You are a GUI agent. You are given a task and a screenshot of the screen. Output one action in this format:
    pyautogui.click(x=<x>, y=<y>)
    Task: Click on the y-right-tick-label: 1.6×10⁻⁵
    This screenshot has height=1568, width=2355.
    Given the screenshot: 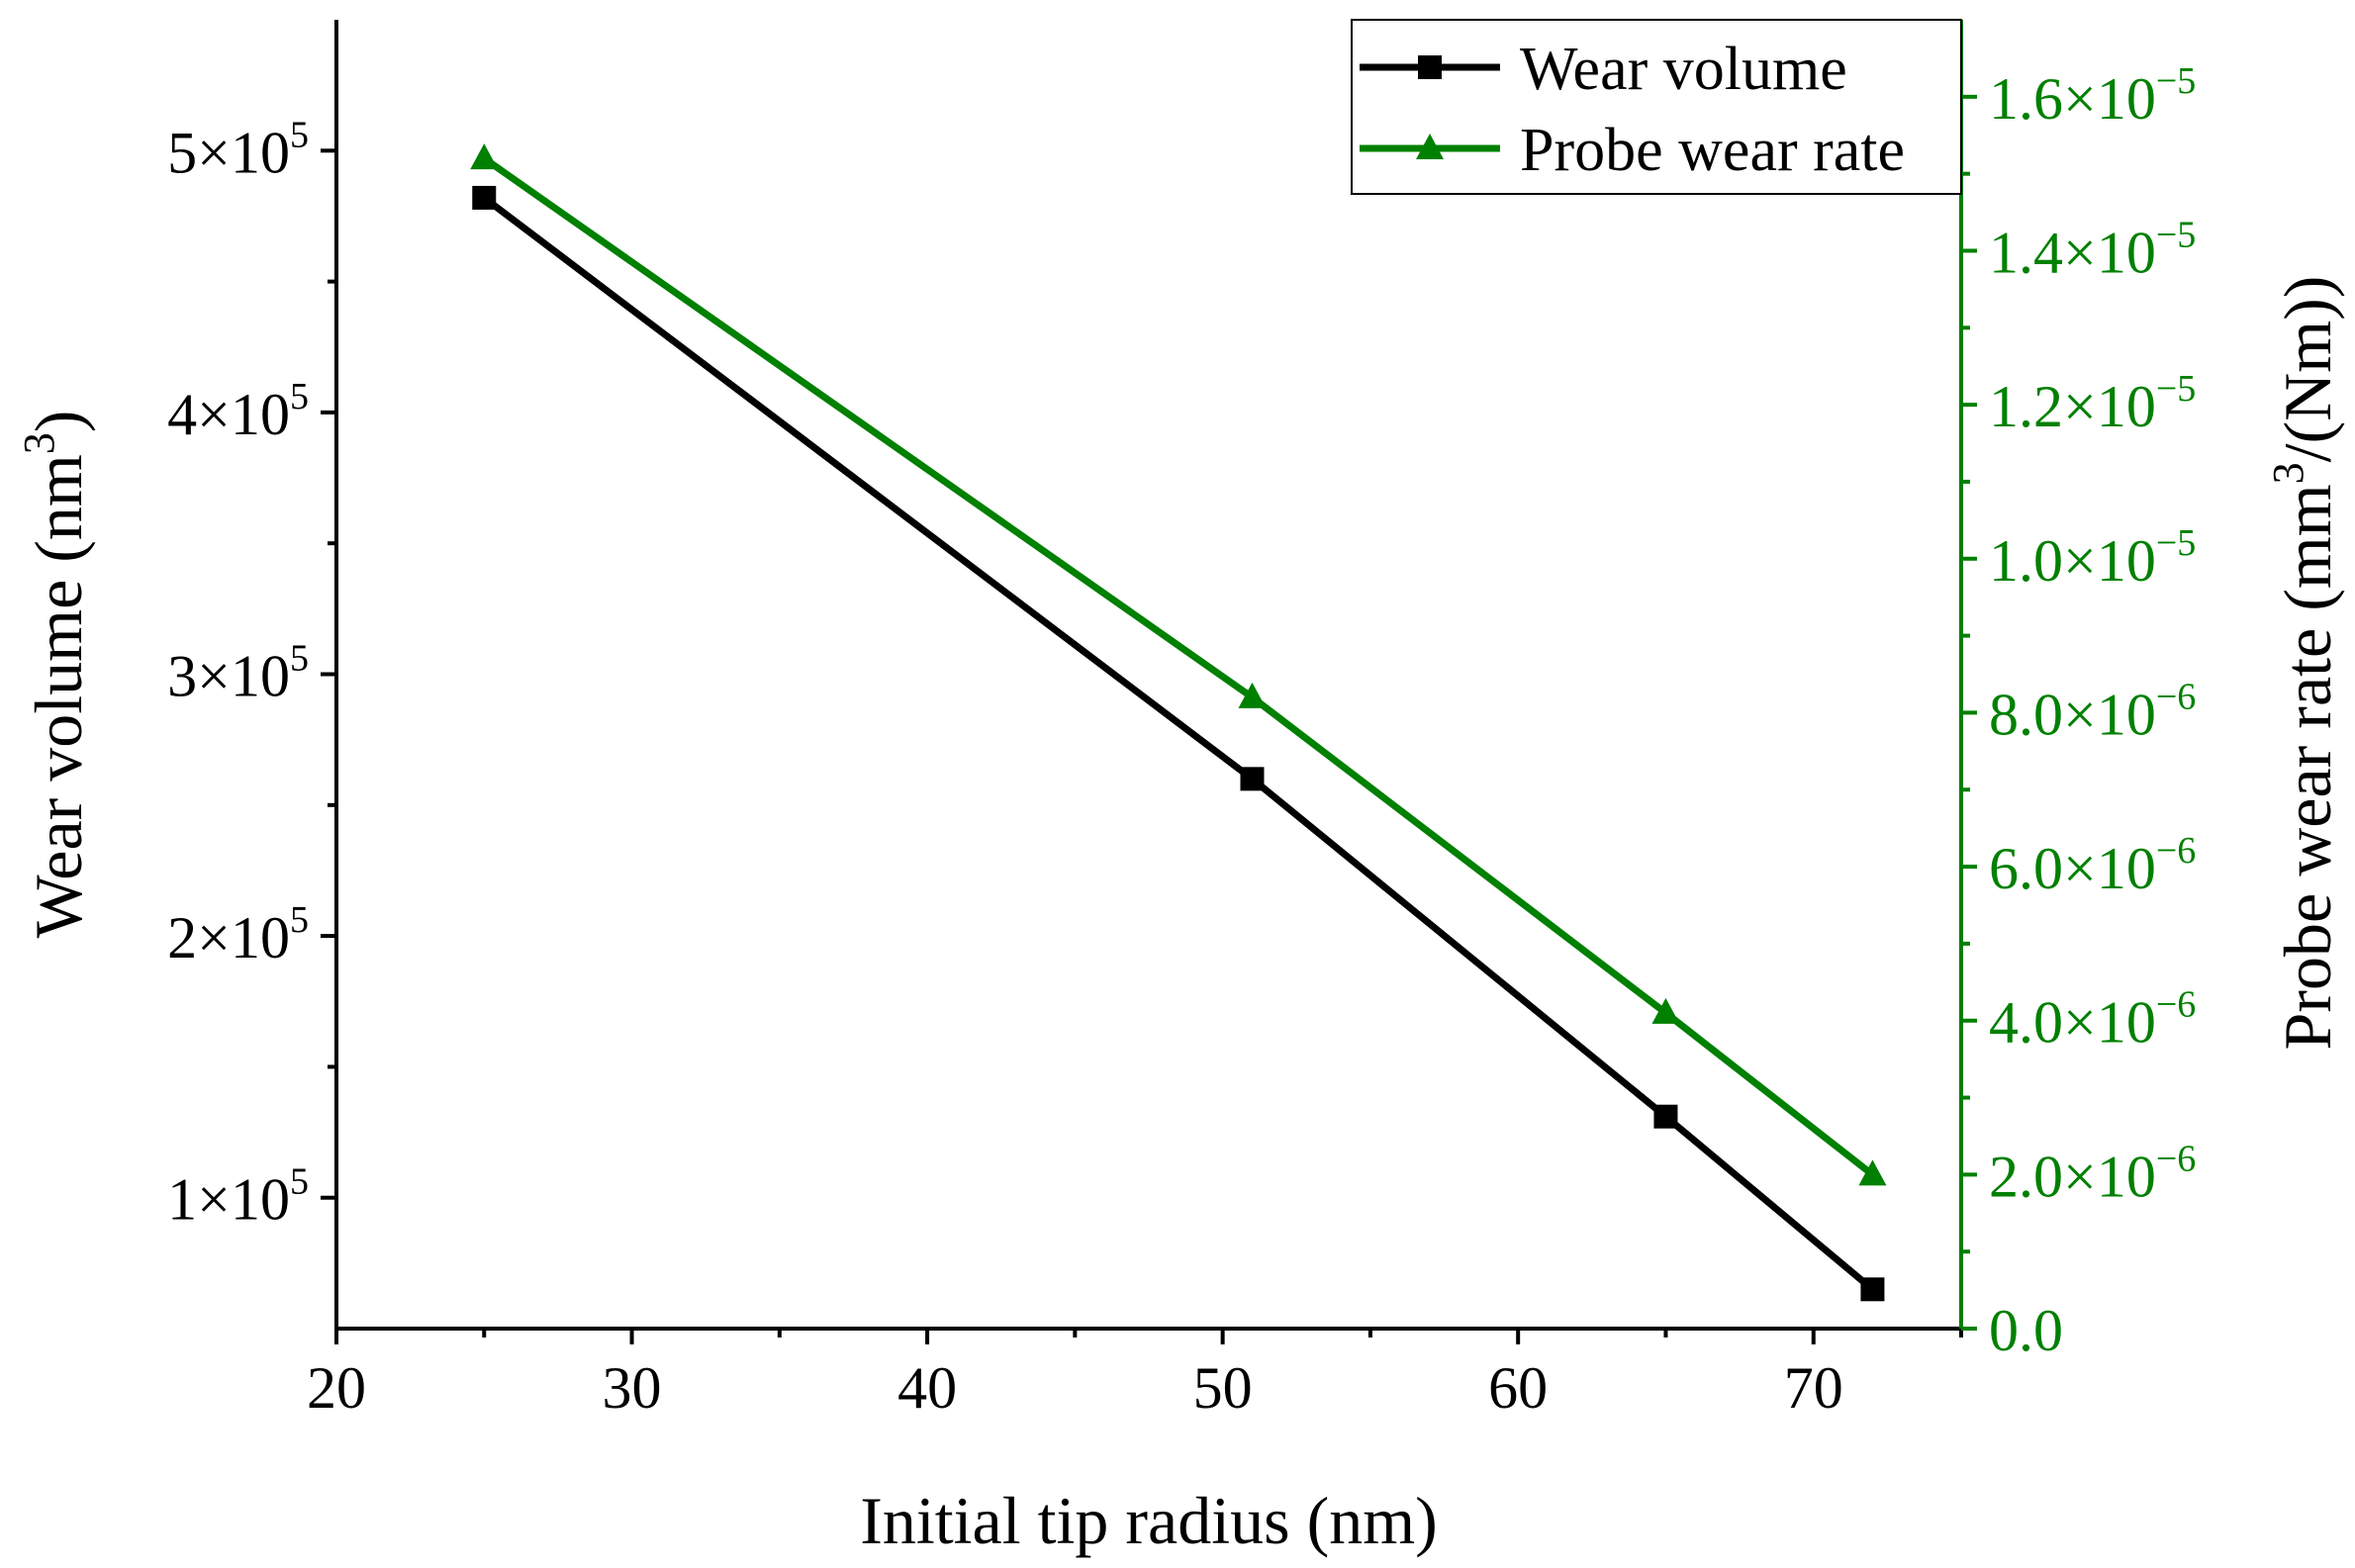 What is the action you would take?
    pyautogui.click(x=2092, y=96)
    